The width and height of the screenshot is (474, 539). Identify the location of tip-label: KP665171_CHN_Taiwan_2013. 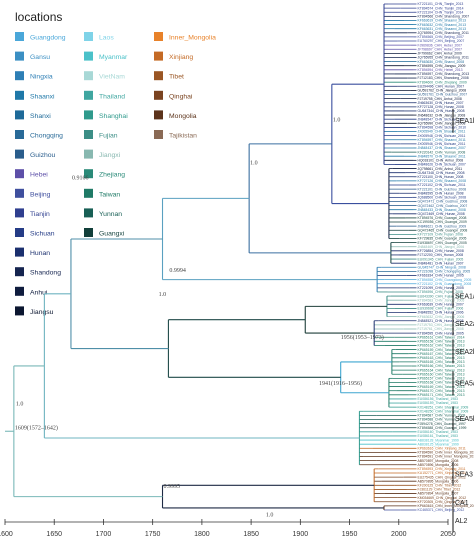
(441, 395).